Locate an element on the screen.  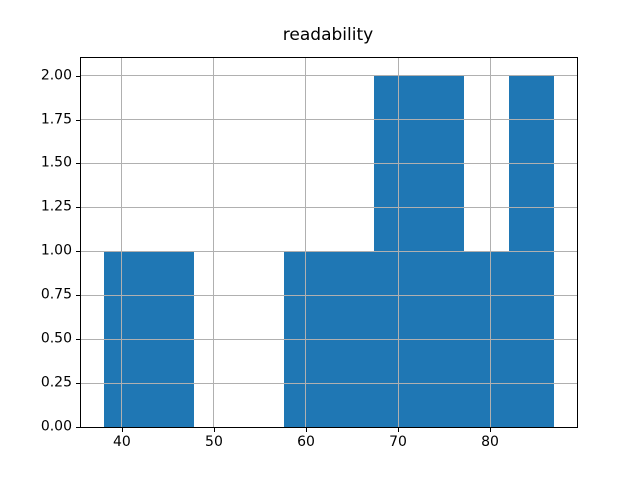
x-tick-label: 50 is located at coordinates (214, 442).